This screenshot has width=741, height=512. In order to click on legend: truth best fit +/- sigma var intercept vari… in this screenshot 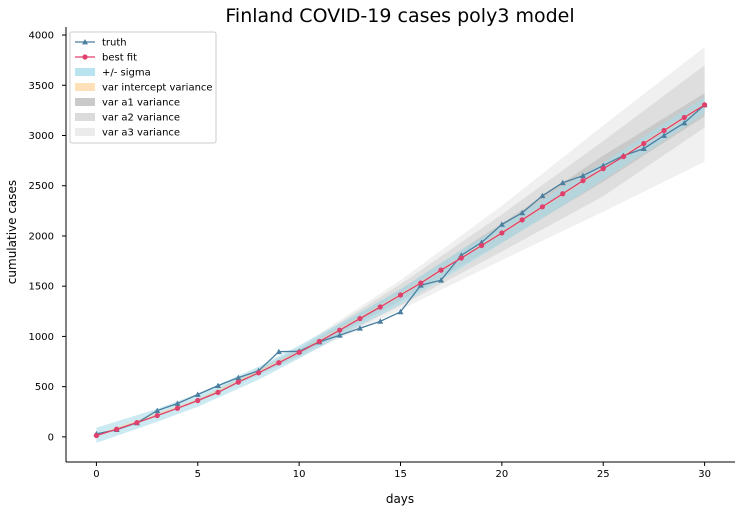, I will do `click(143, 87)`.